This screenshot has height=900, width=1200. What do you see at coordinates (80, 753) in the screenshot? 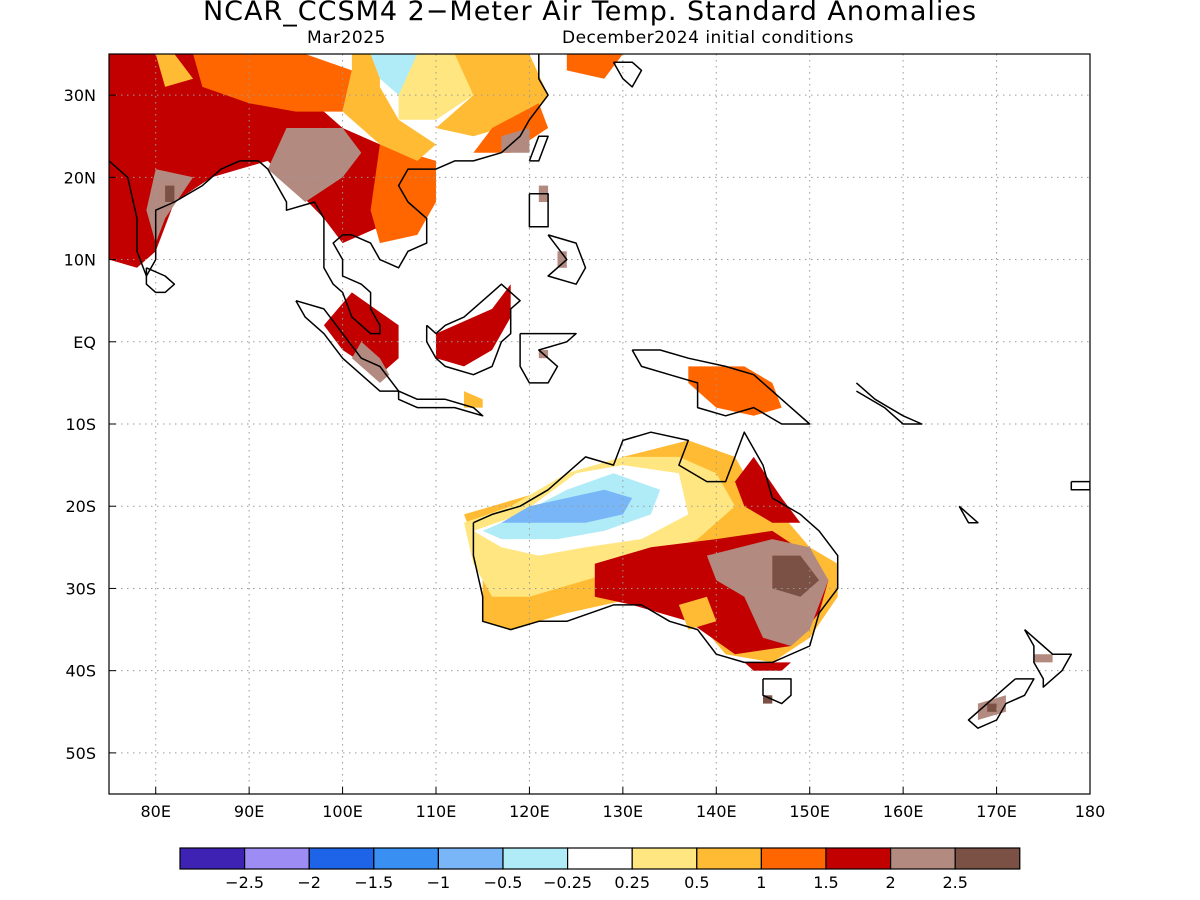
I see `lat-tick-label: 50S` at bounding box center [80, 753].